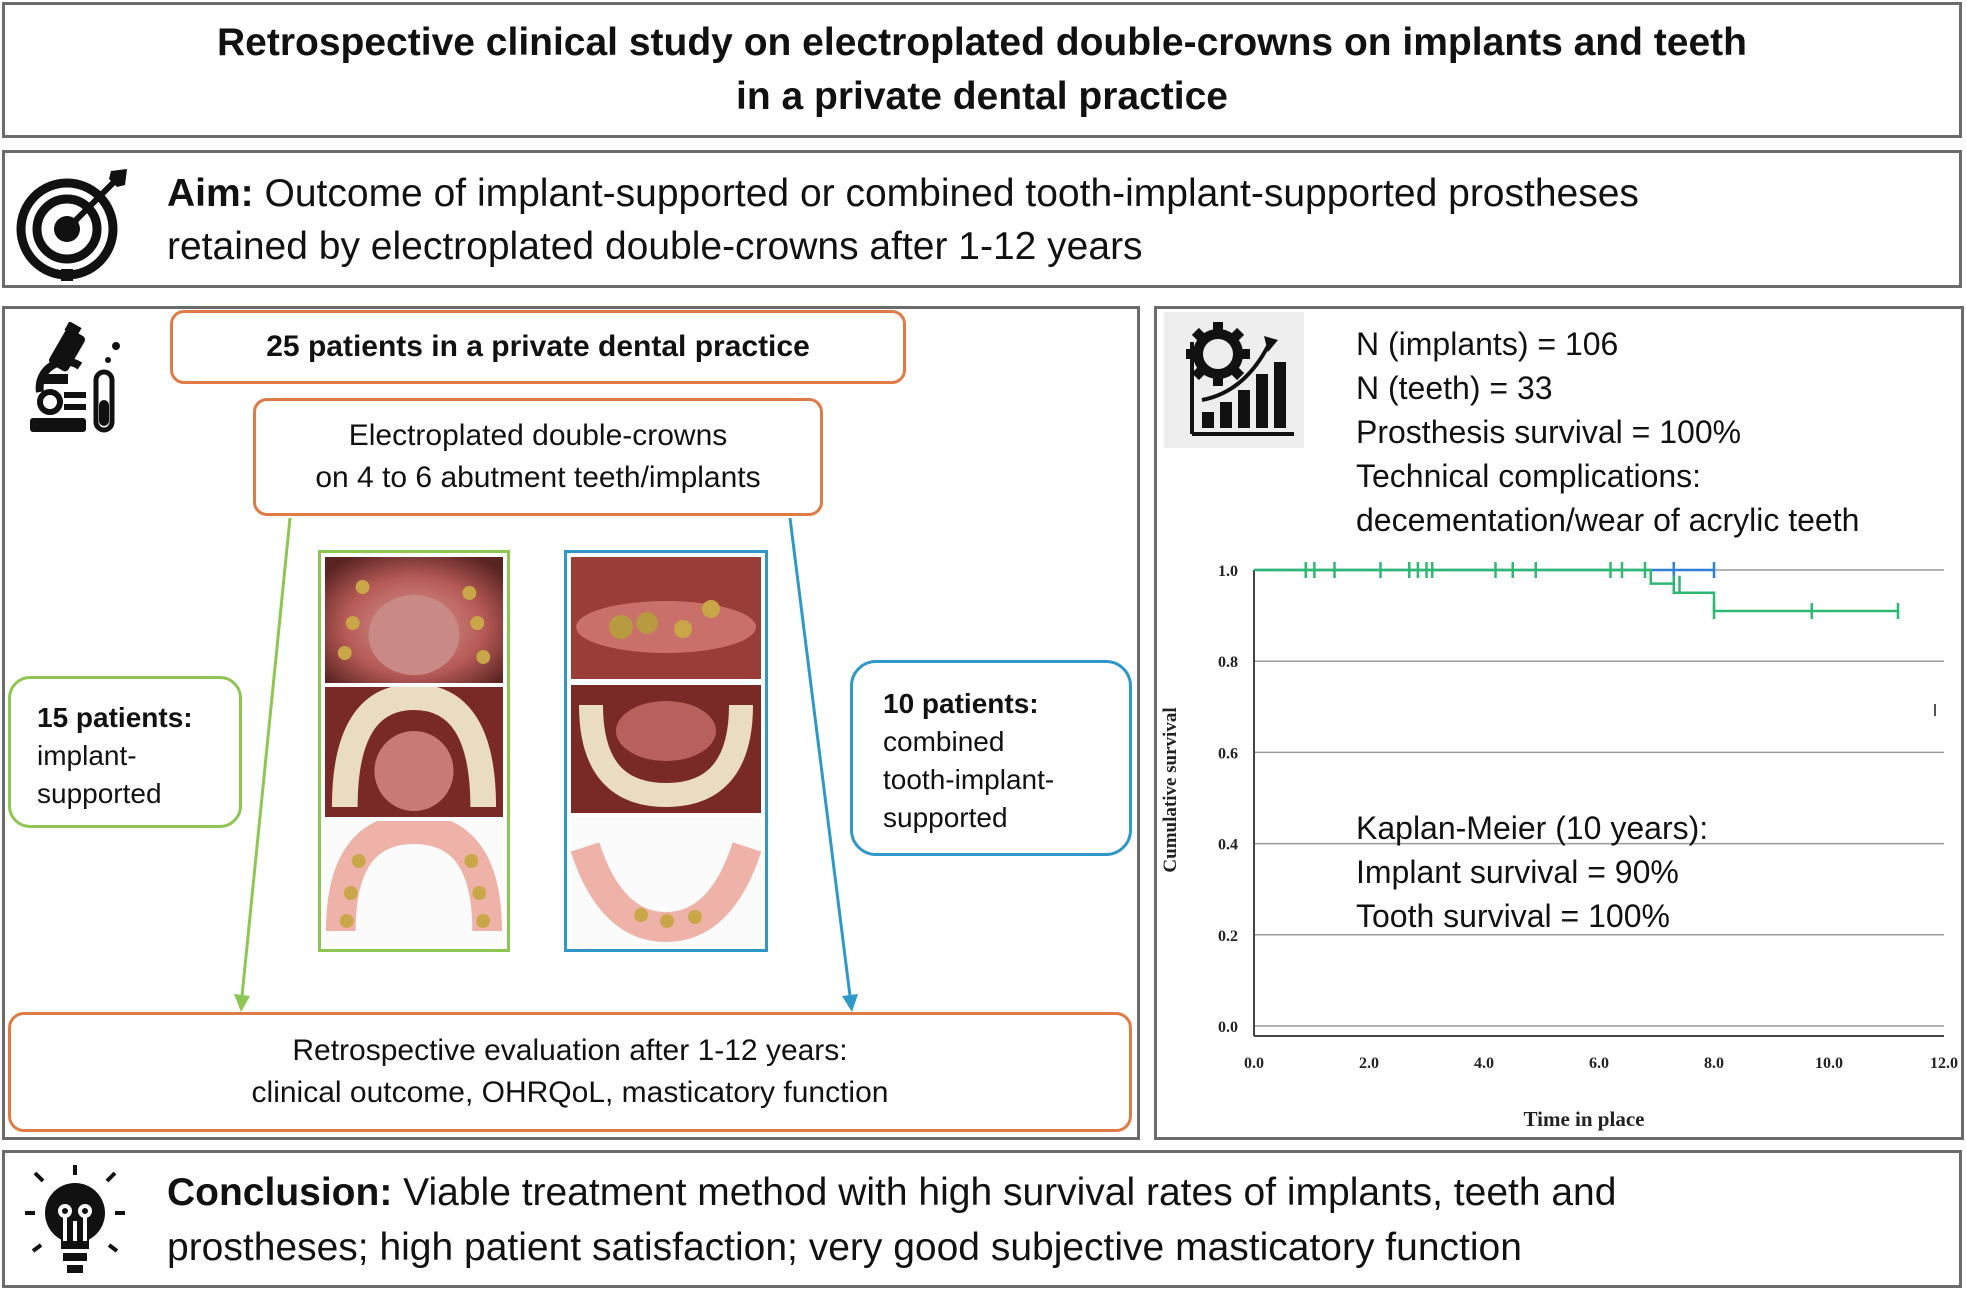 Image resolution: width=1966 pixels, height=1291 pixels. Describe the element at coordinates (850, 1003) in the screenshot. I see `combined-arrow-head` at that location.